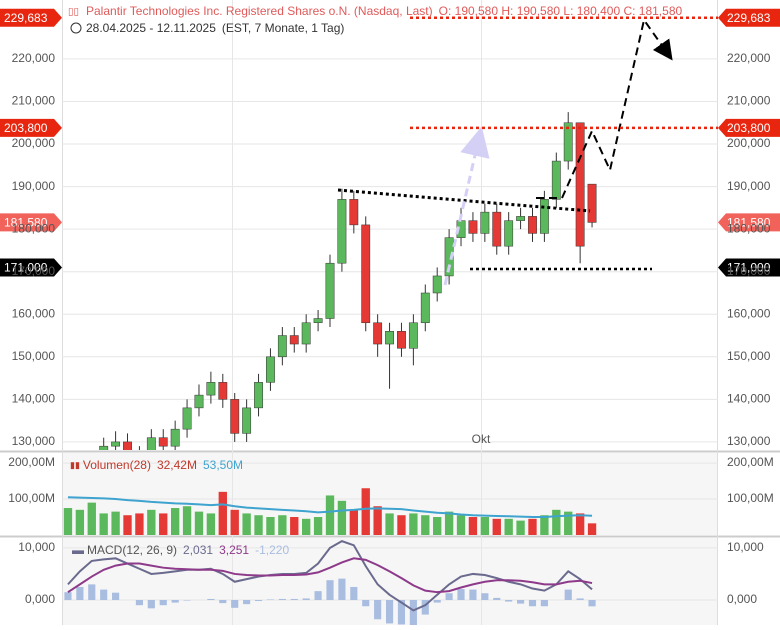 The width and height of the screenshot is (780, 630). I want to click on level-label: 203,800, so click(749, 128).